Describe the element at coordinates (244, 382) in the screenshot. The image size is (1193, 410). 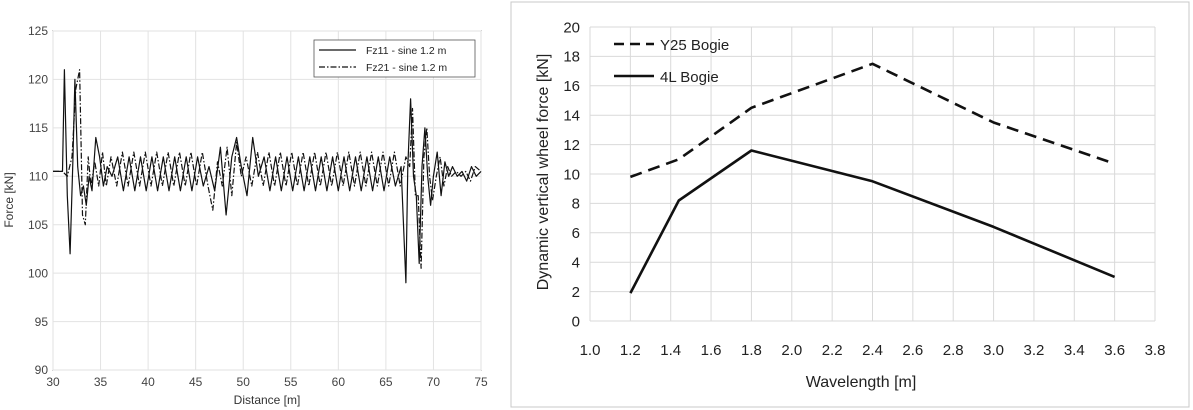
I see `x-tick-label: 50` at that location.